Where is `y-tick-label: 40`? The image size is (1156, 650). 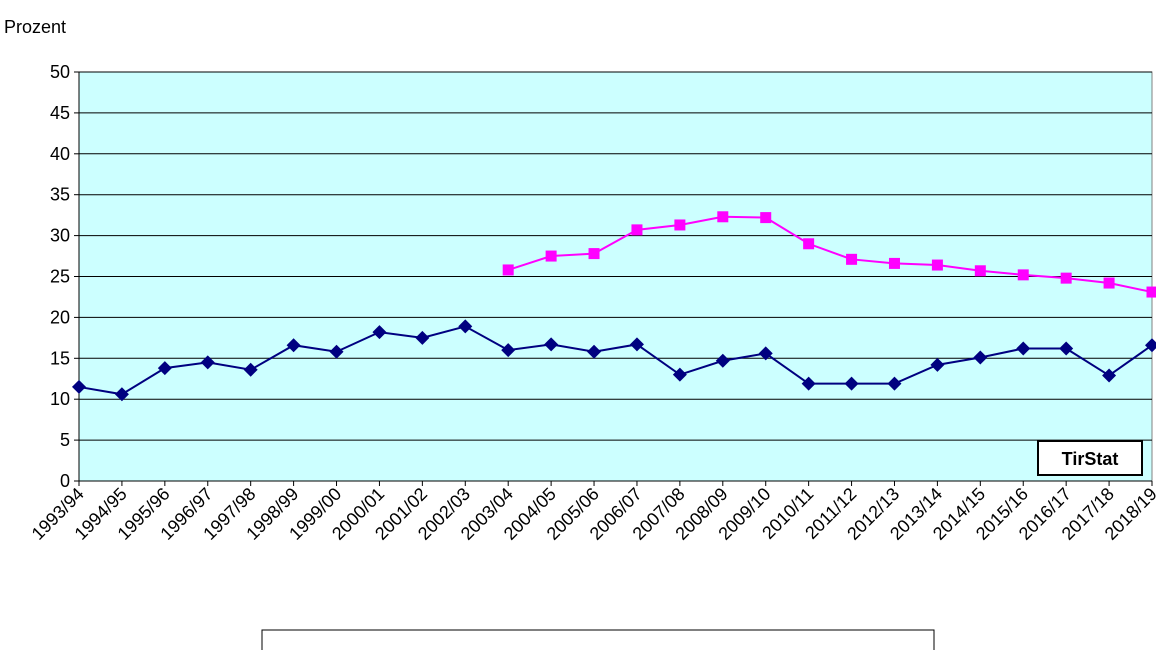 y-tick-label: 40 is located at coordinates (60, 154).